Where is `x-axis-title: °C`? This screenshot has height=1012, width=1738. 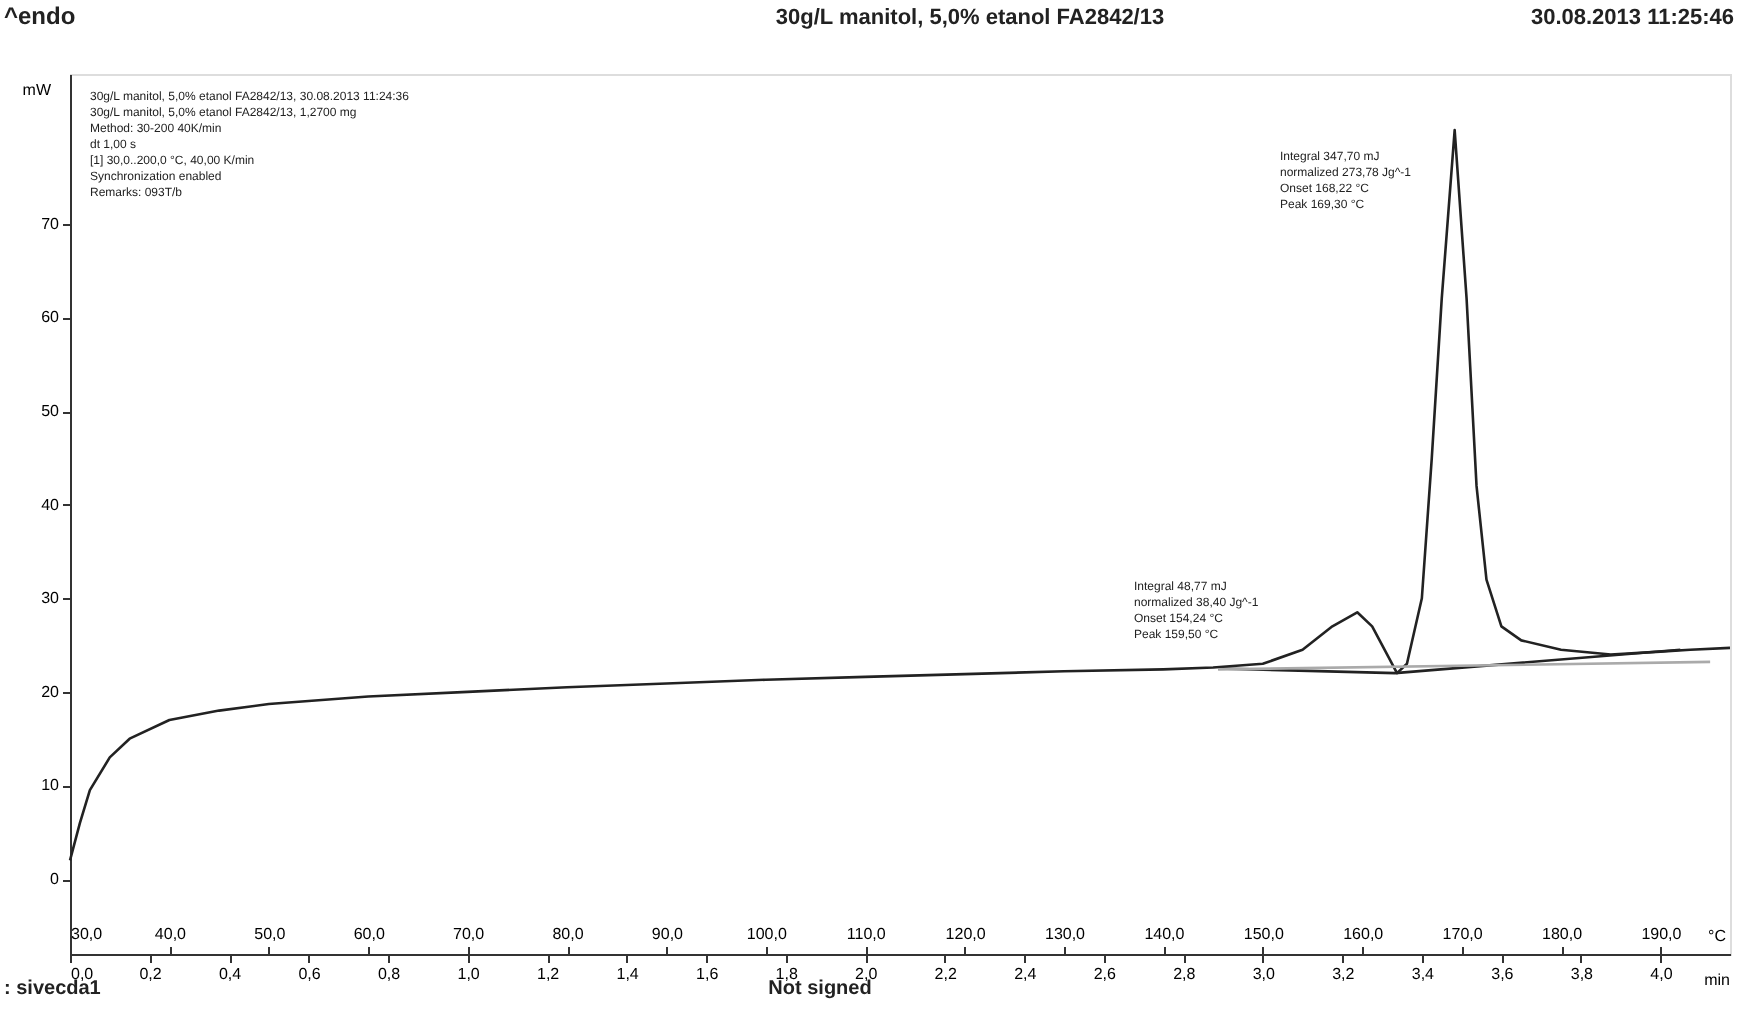
x-axis-title: °C is located at coordinates (1717, 936).